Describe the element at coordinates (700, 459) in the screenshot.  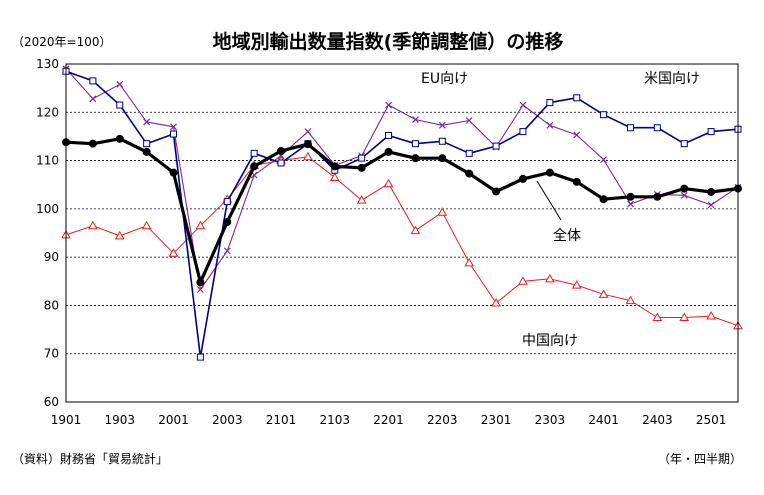
I see `x-axis-unit-label: （年・四半期）` at that location.